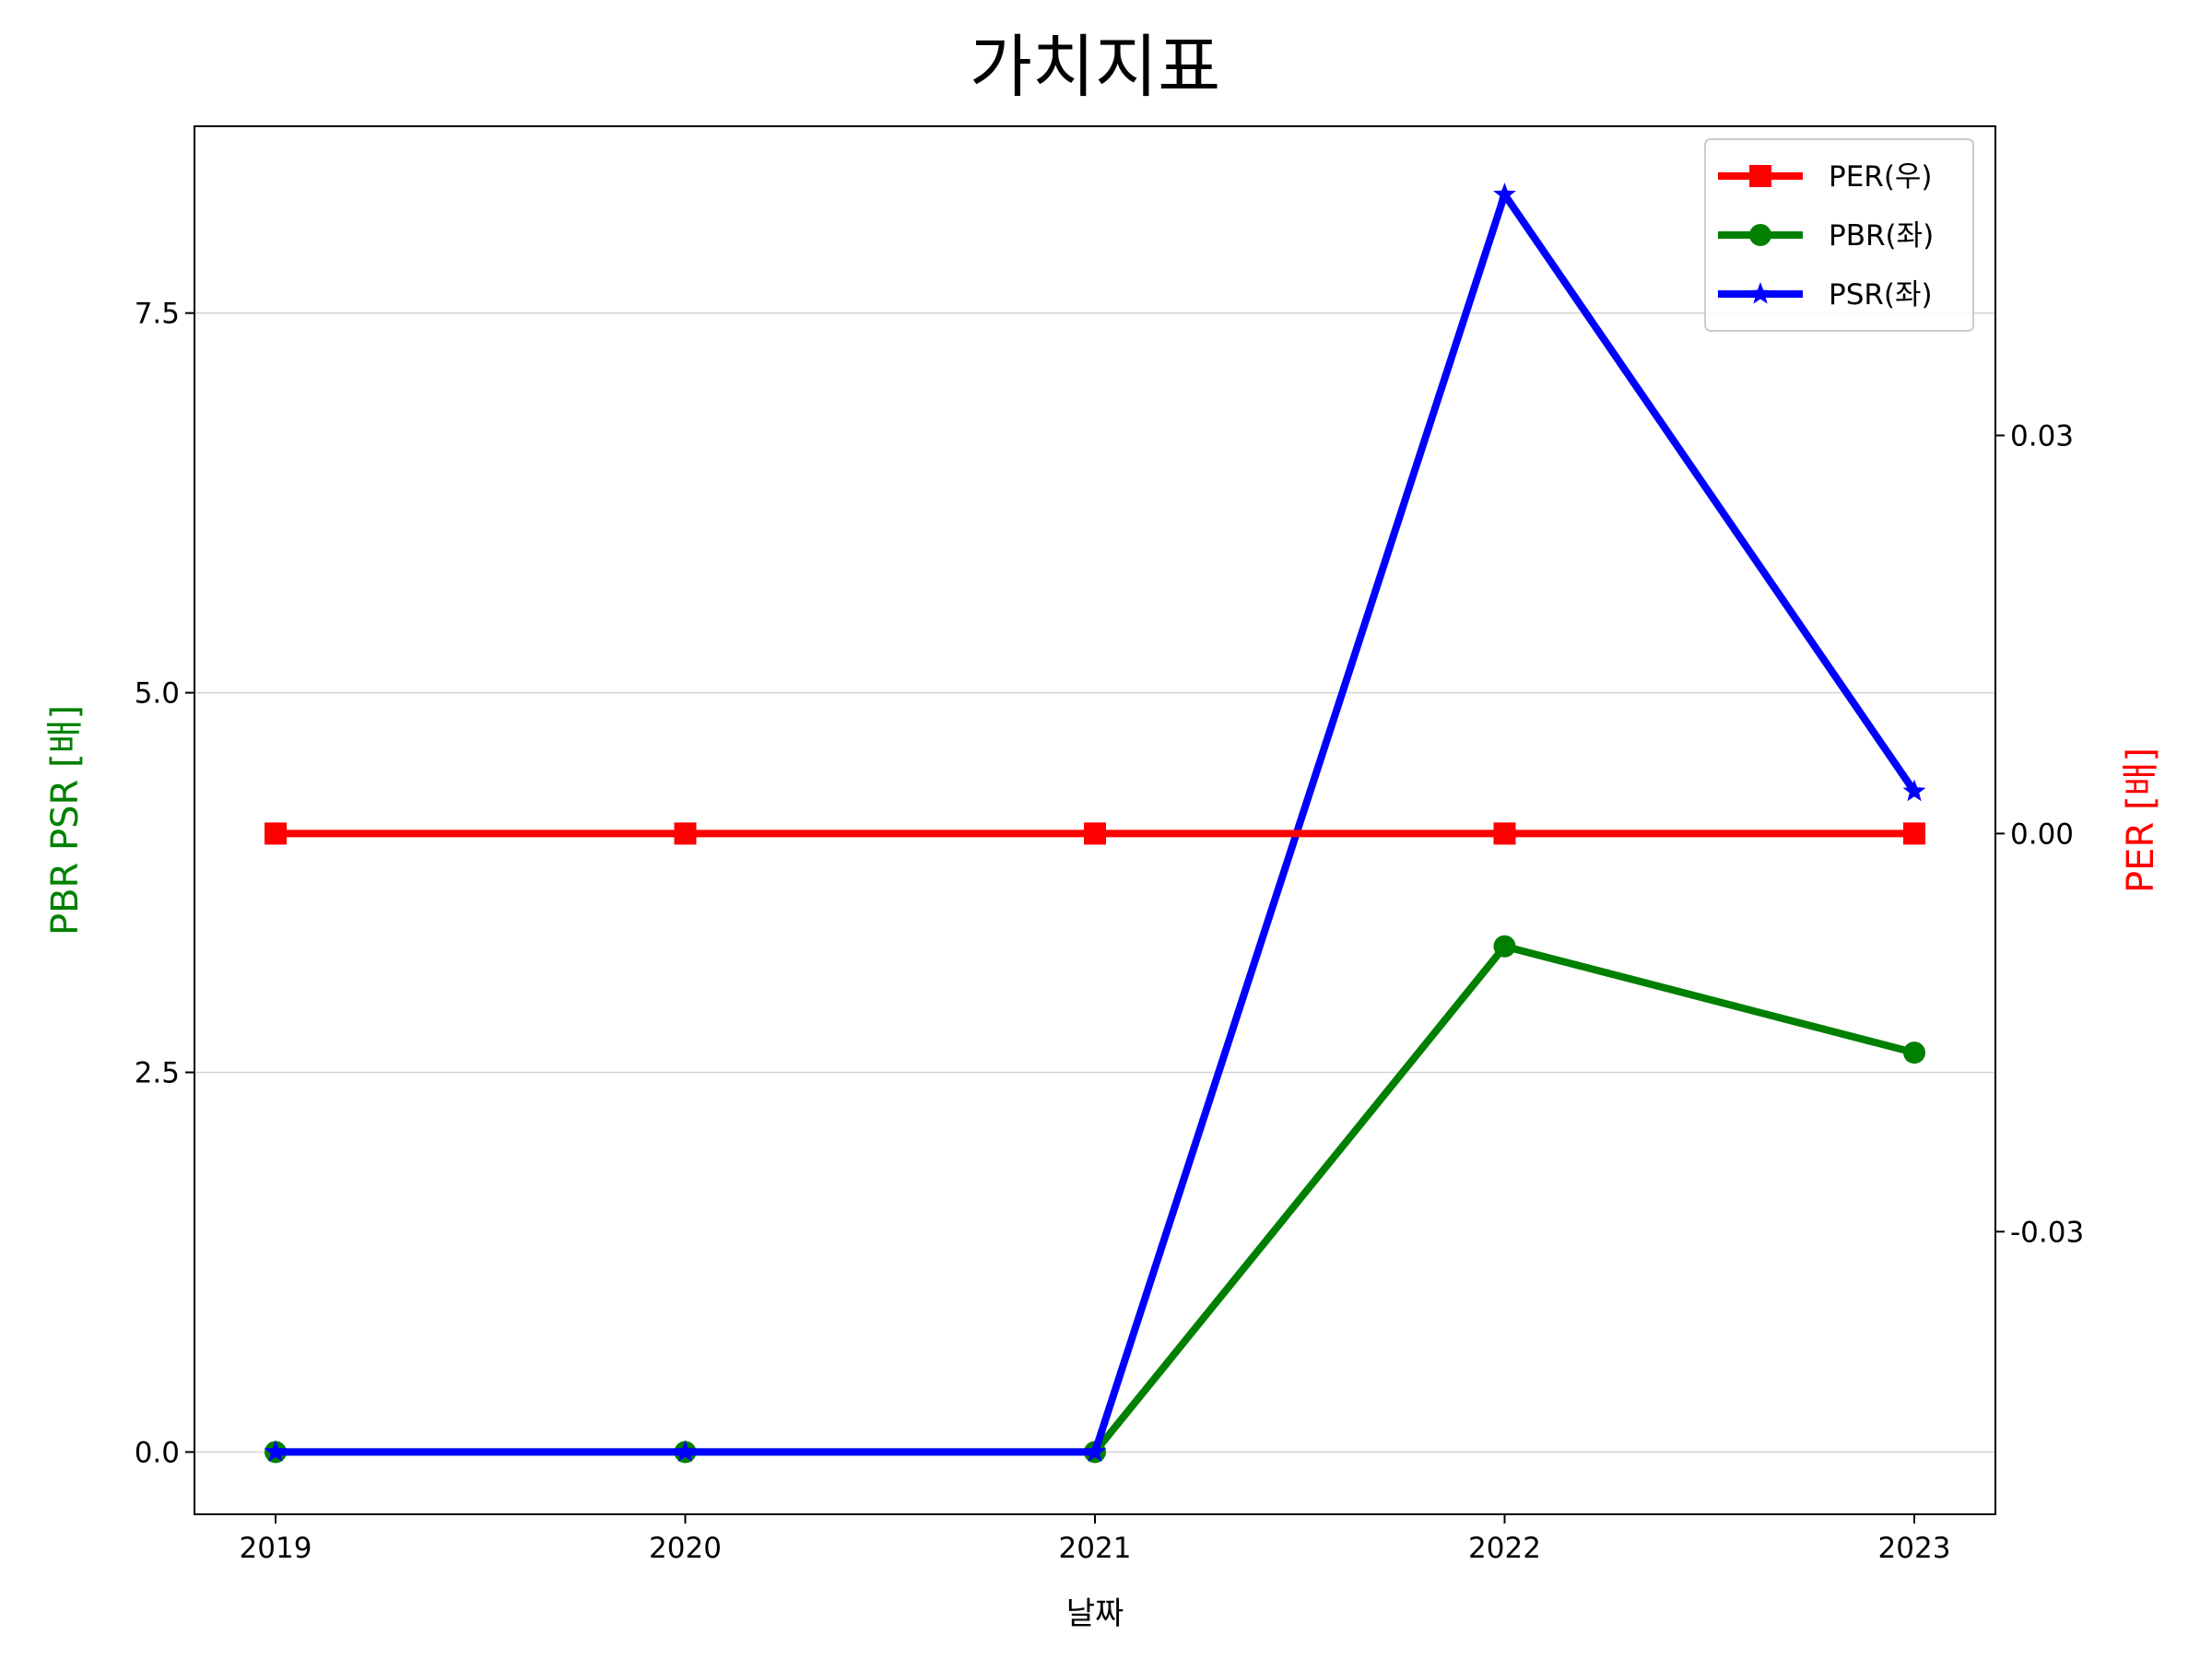  What do you see at coordinates (157, 1073) in the screenshot?
I see `left-tick-label: 2.5` at bounding box center [157, 1073].